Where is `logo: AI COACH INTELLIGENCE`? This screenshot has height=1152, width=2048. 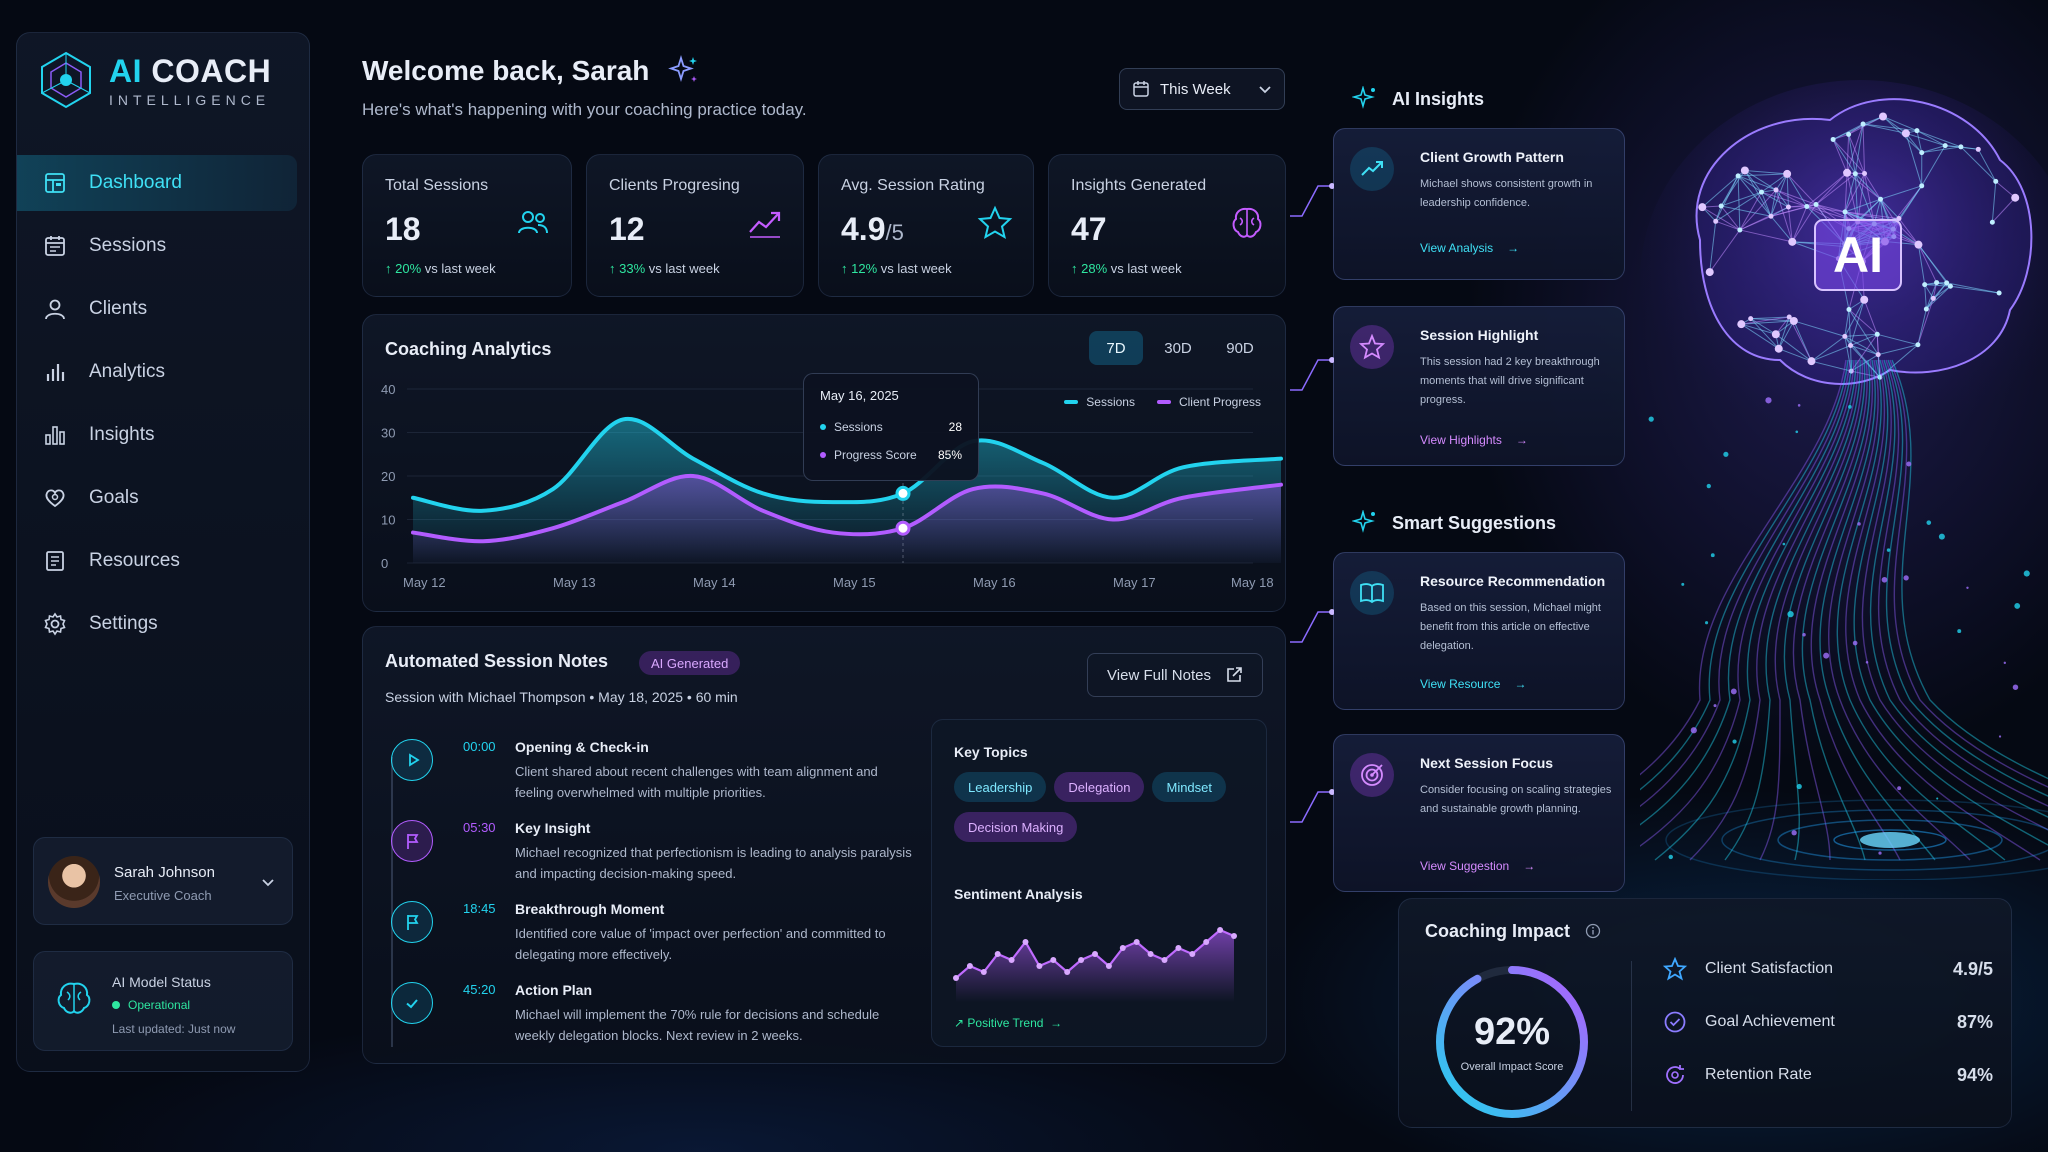 logo: AI COACH INTELLIGENCE is located at coordinates (154, 80).